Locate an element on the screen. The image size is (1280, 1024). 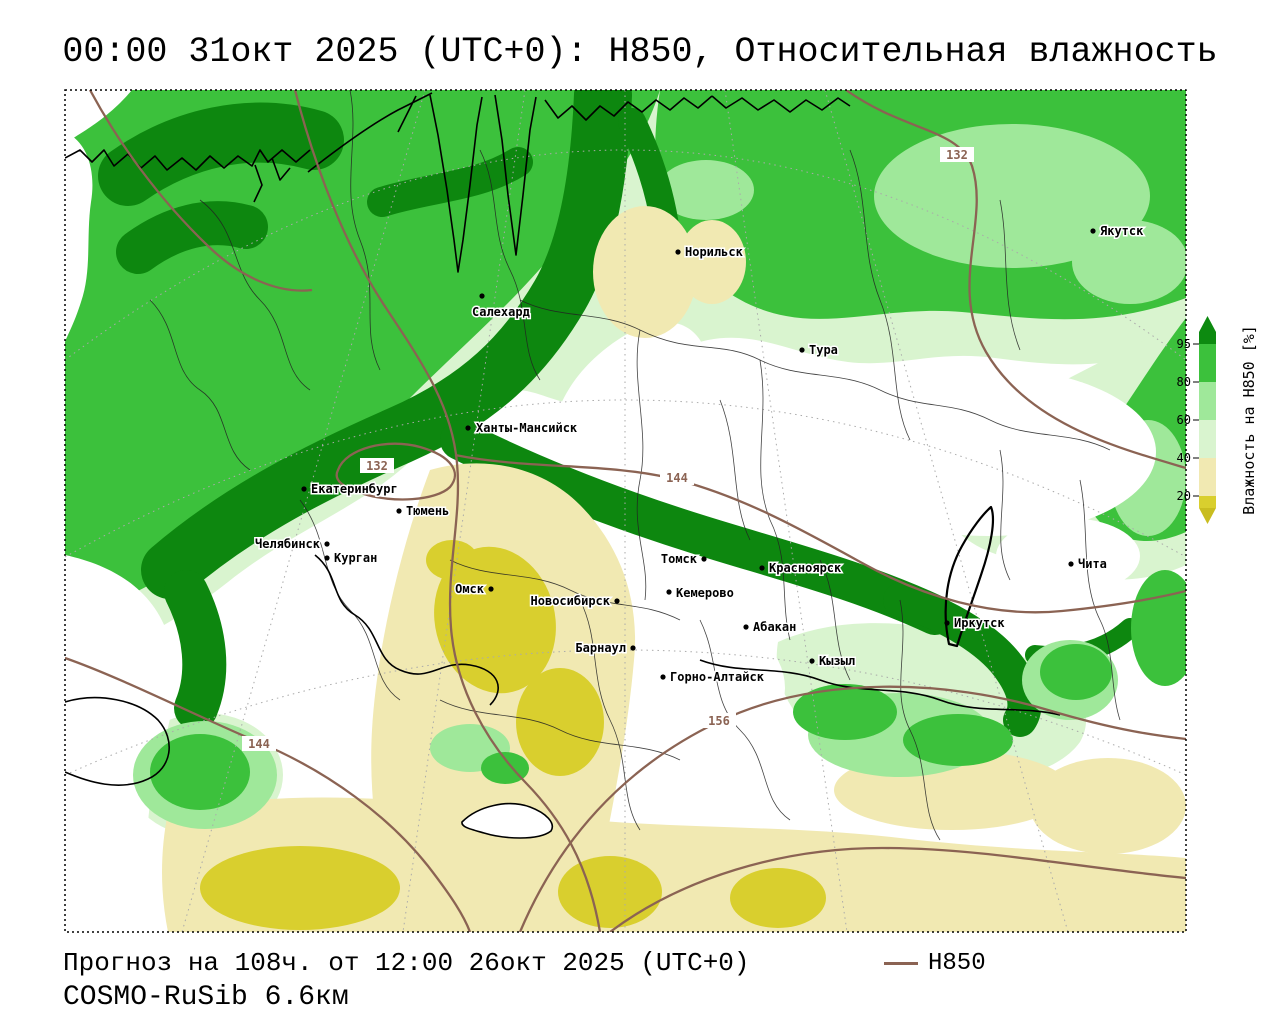
svg-text: 156 is located at coordinates (719, 721).